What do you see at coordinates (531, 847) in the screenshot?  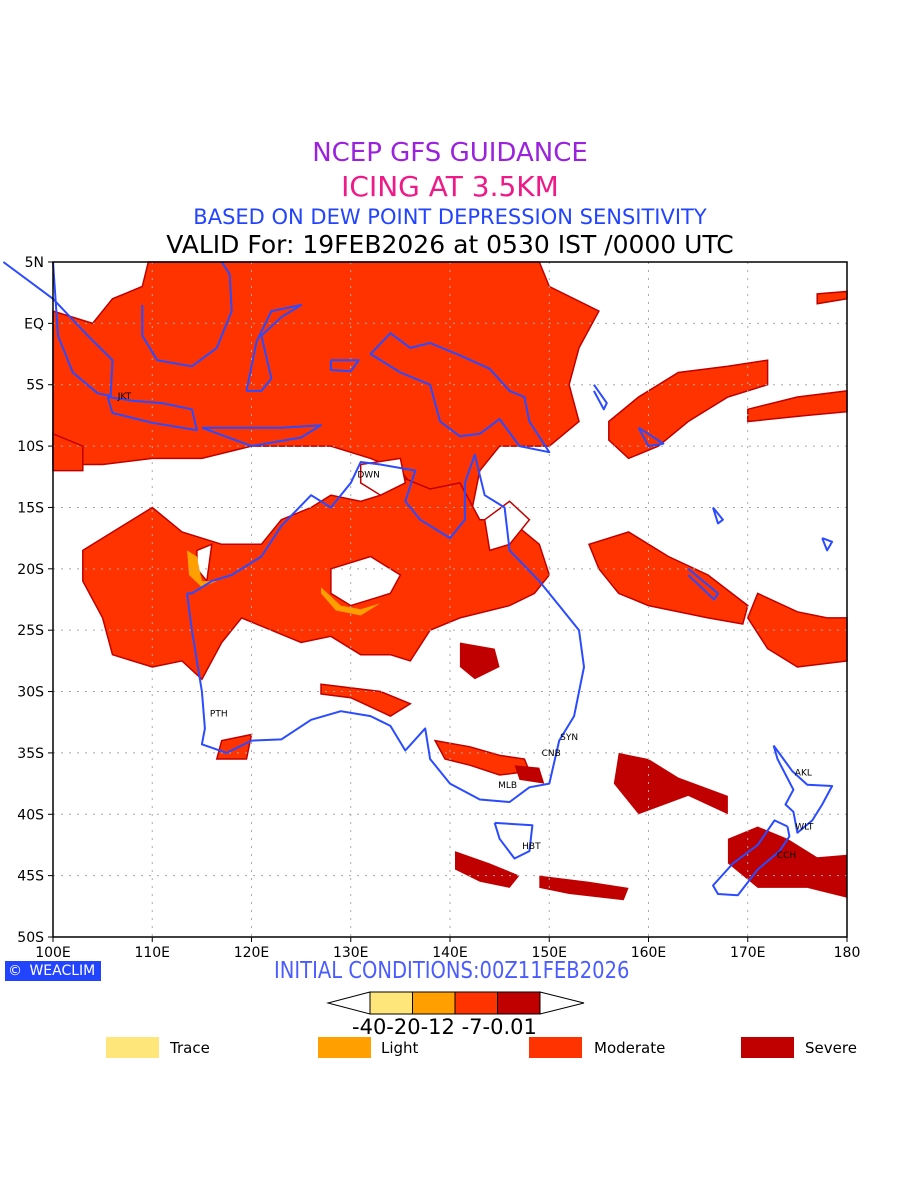 I see `city-label-hbt: HBT` at bounding box center [531, 847].